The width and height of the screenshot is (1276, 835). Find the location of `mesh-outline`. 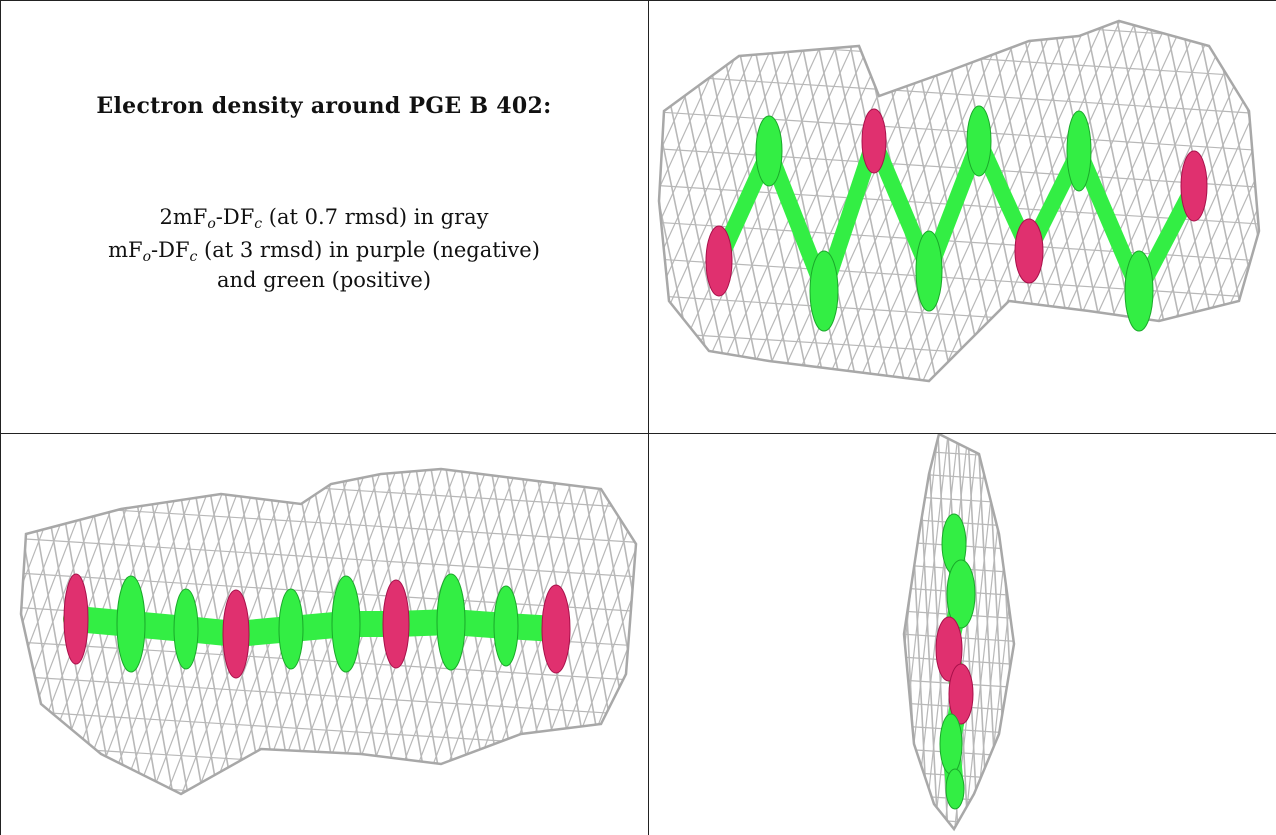

mesh-outline is located at coordinates (959, 633).